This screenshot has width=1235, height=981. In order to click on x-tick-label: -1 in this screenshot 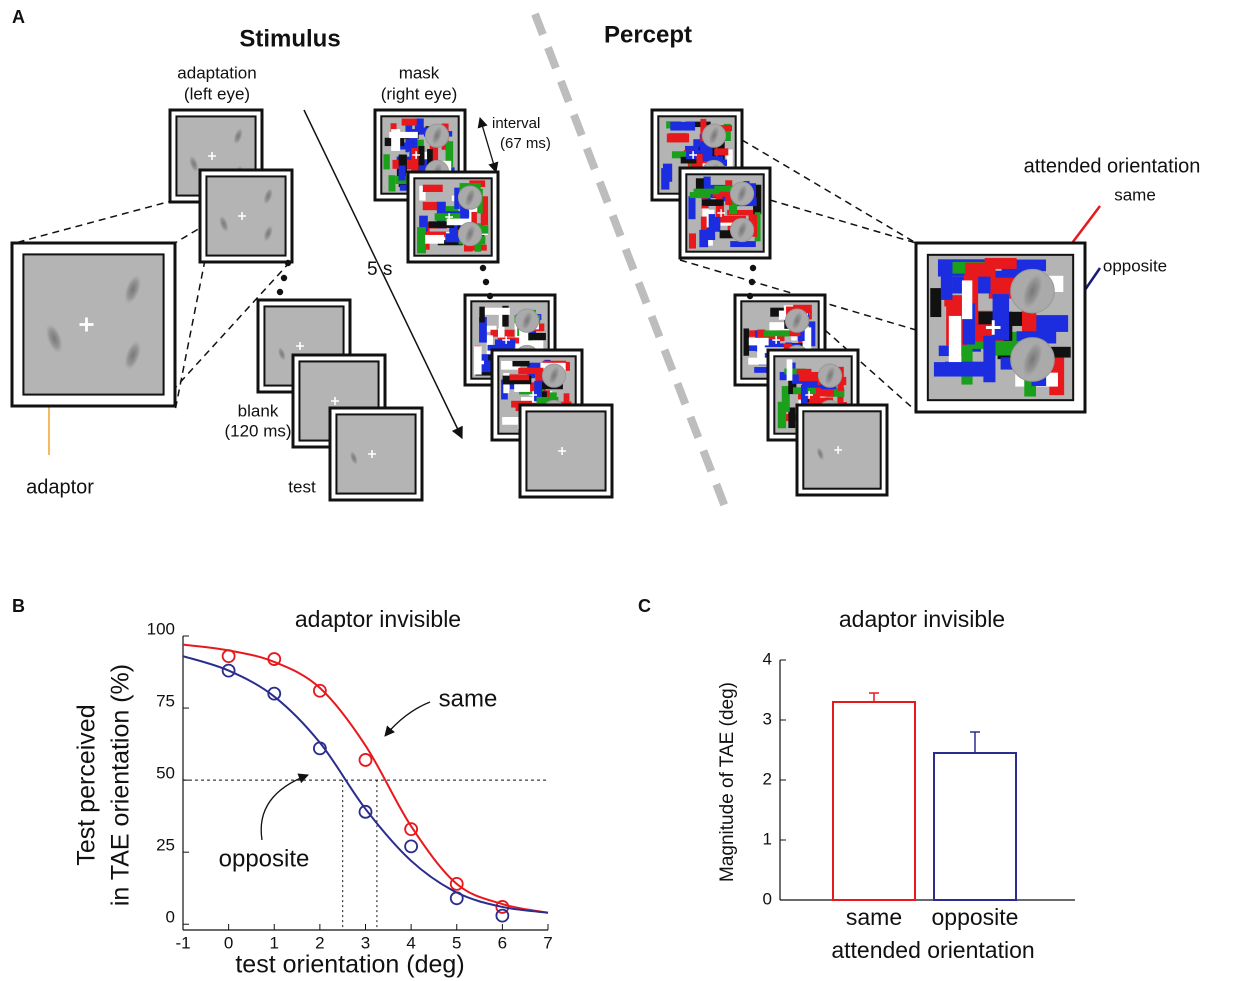, I will do `click(182, 942)`.